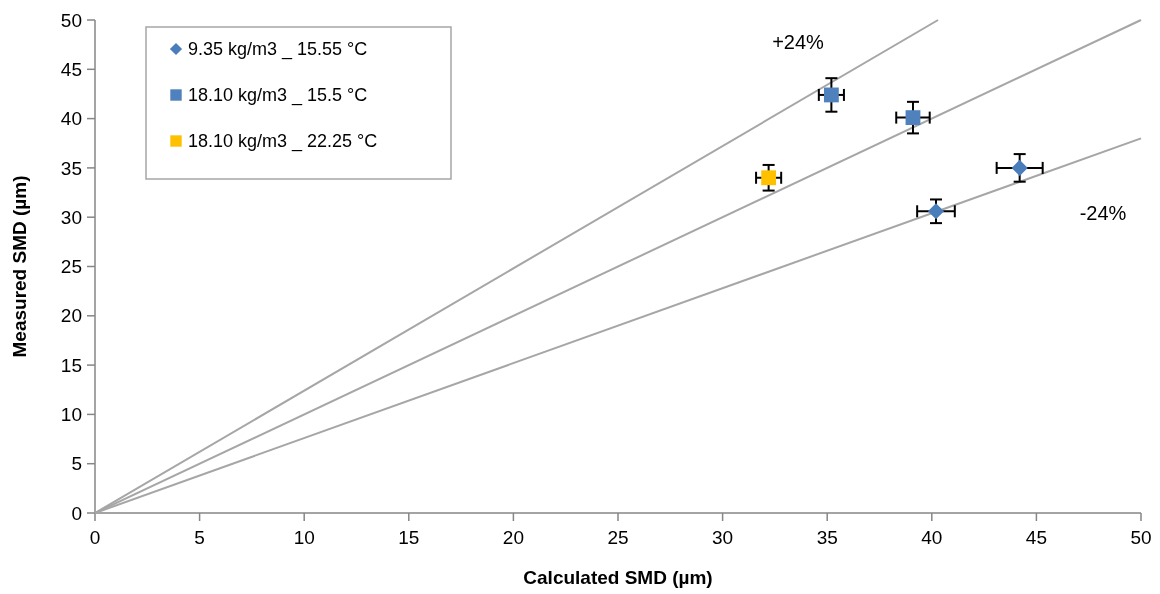  Describe the element at coordinates (71, 168) in the screenshot. I see `y-tick-label: 35` at that location.